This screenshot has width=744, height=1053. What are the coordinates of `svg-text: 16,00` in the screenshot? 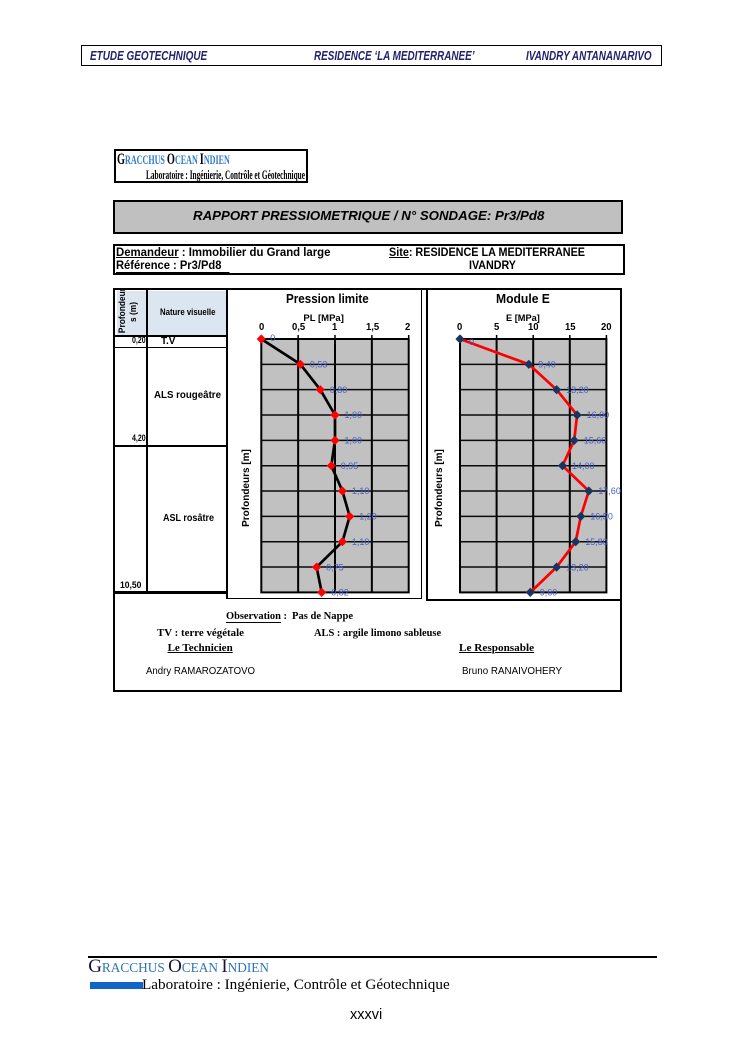 It's located at (598, 415).